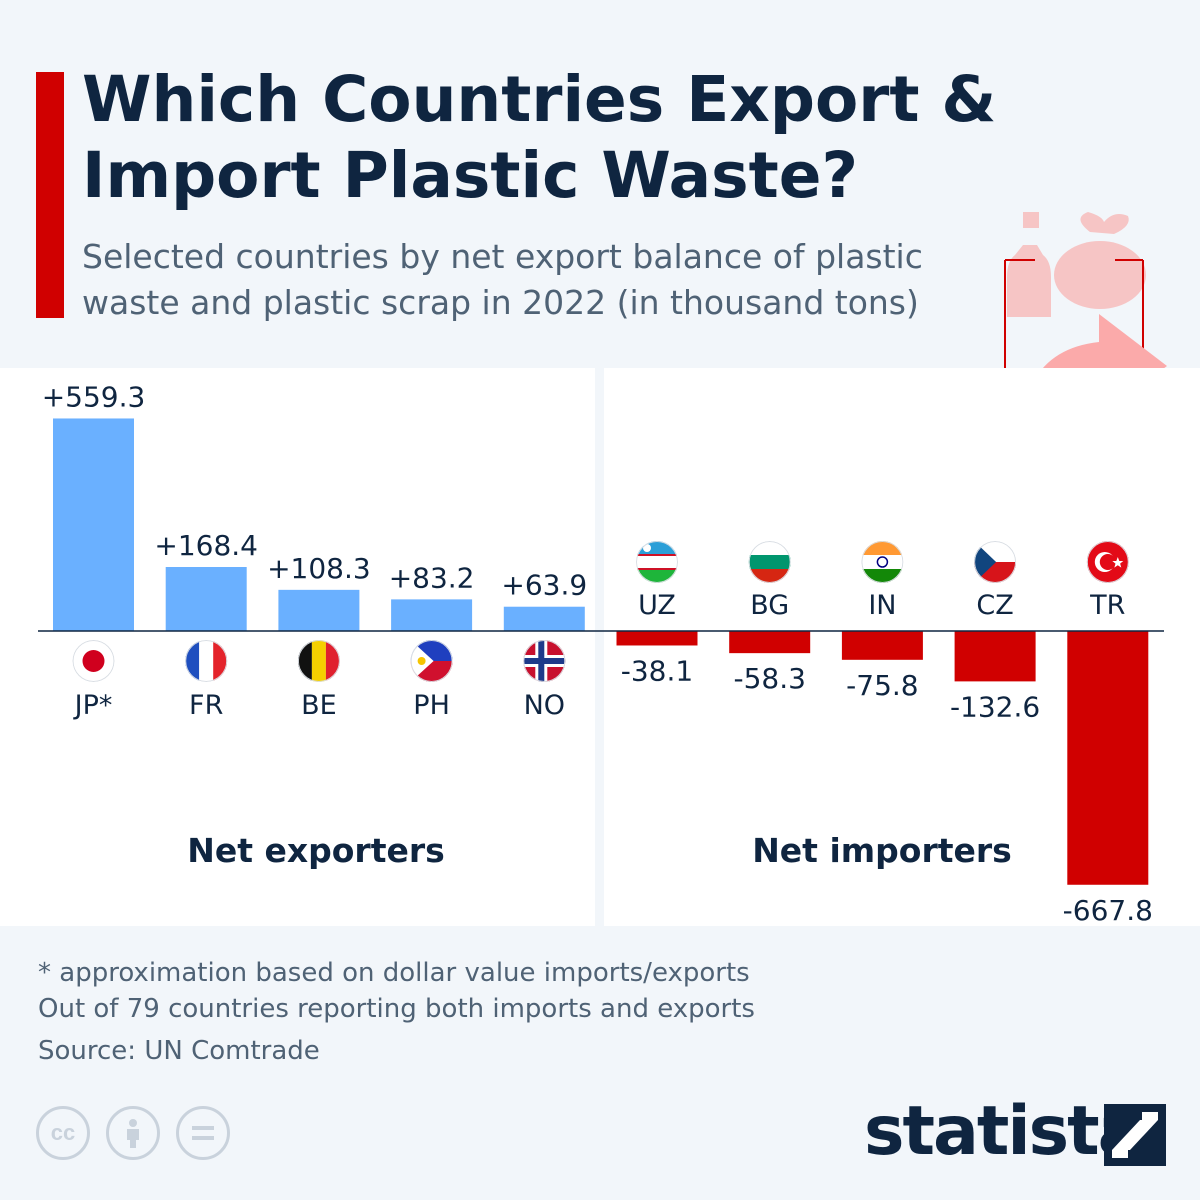 The image size is (1200, 1200). What do you see at coordinates (1108, 758) in the screenshot?
I see `bar-tr` at bounding box center [1108, 758].